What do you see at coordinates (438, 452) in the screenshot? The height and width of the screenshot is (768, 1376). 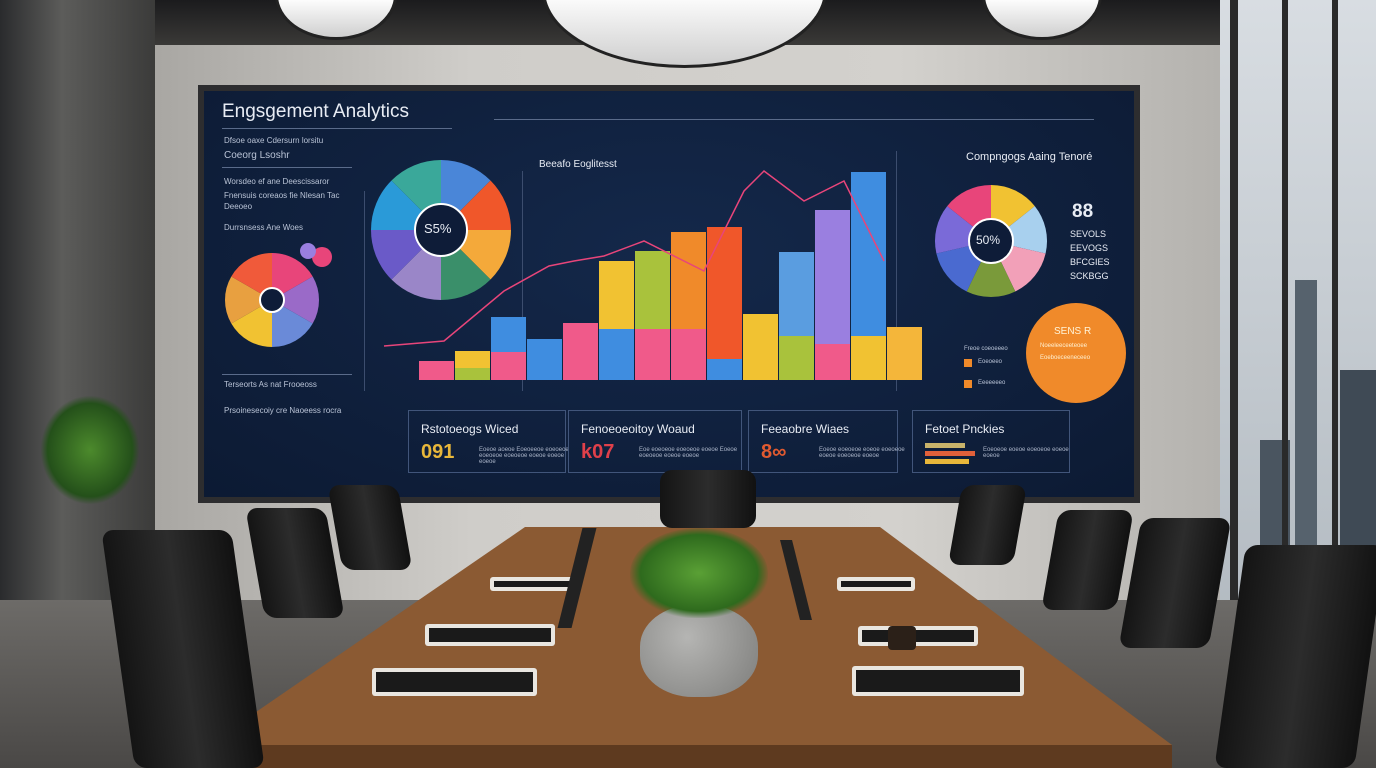 I see `card-value: 091` at bounding box center [438, 452].